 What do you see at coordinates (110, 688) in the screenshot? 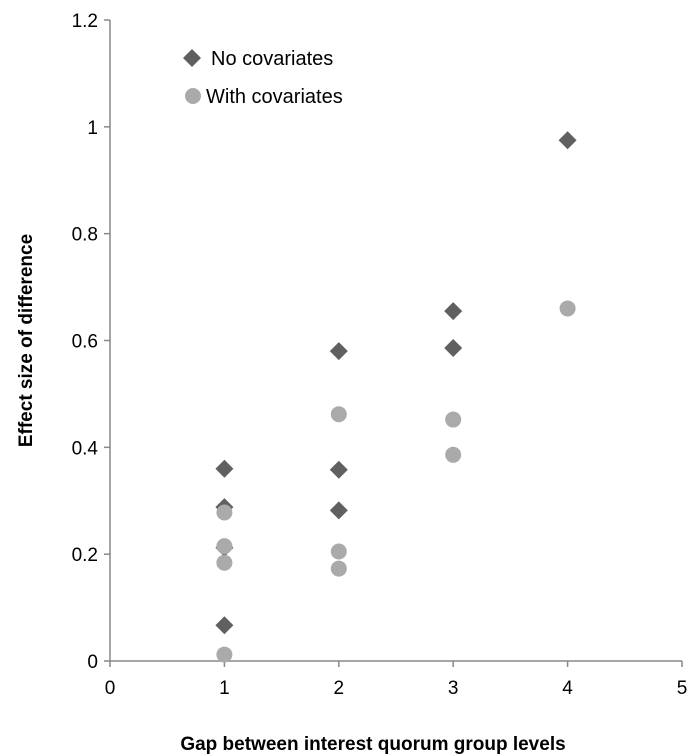
I see `x-tick-label: 0` at bounding box center [110, 688].